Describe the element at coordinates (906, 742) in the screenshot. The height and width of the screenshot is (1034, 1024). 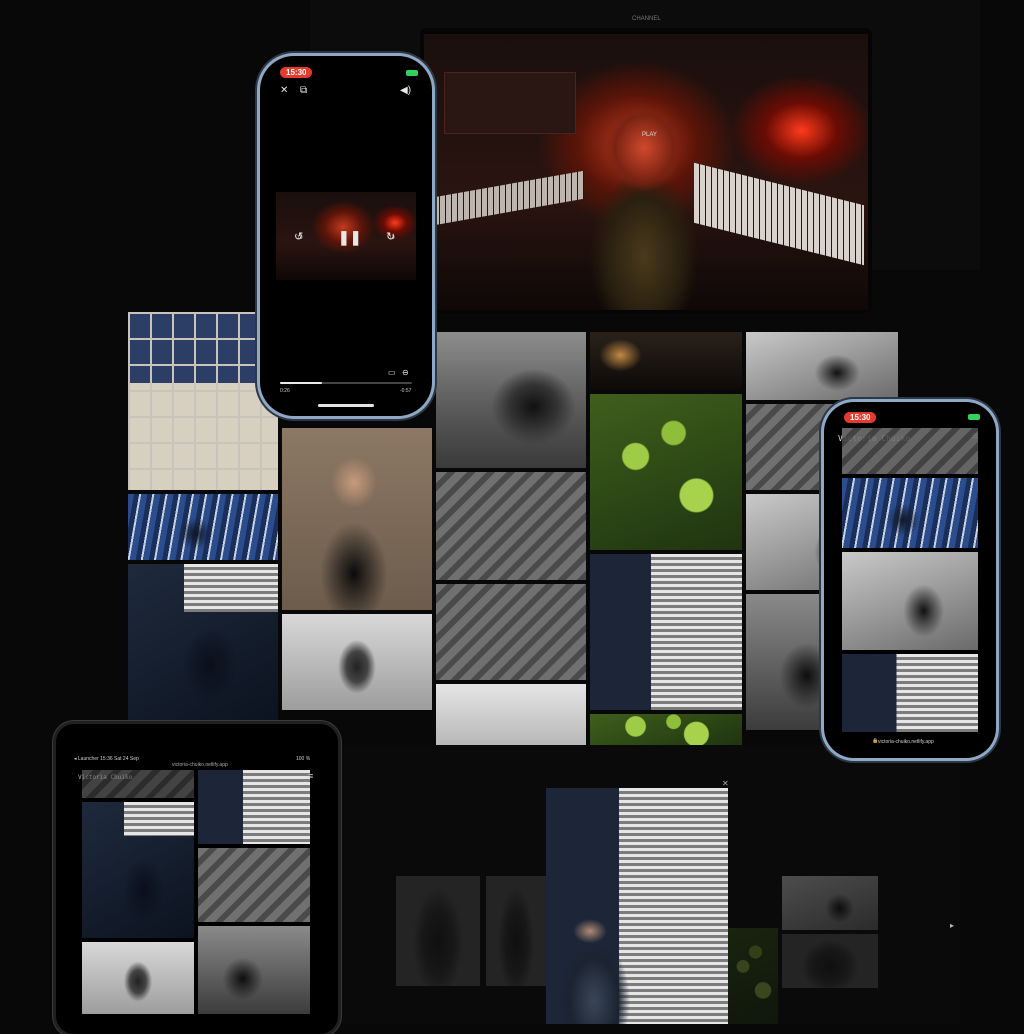
I see `phone-url: victoria-chuiko.netlify.app` at that location.